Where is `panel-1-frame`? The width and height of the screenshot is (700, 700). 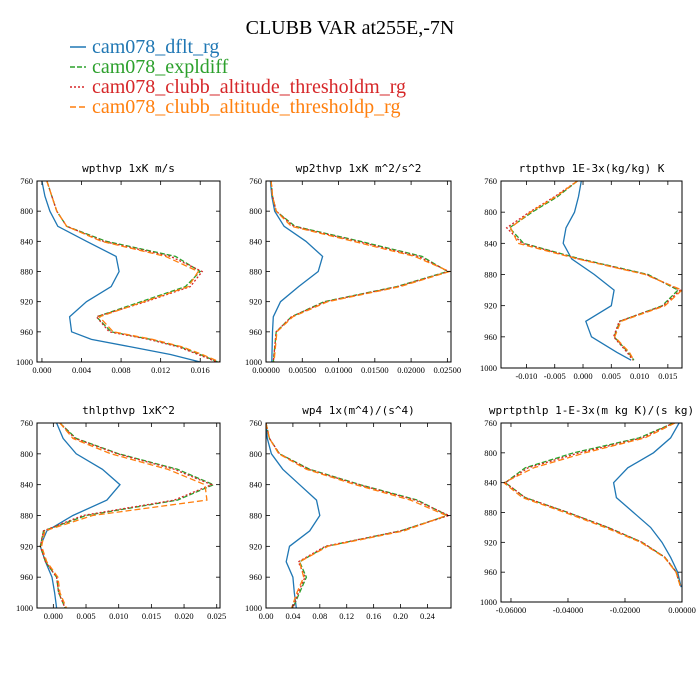 panel-1-frame is located at coordinates (358, 271).